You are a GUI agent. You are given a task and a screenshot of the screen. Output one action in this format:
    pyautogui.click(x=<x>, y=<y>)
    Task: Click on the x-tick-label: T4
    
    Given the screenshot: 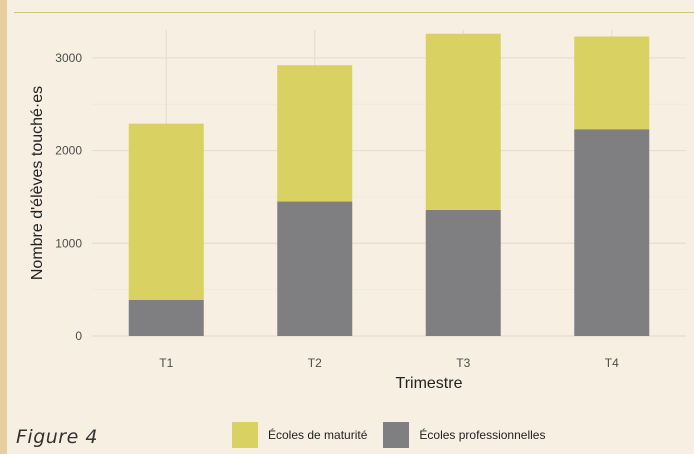 What is the action you would take?
    pyautogui.click(x=612, y=363)
    